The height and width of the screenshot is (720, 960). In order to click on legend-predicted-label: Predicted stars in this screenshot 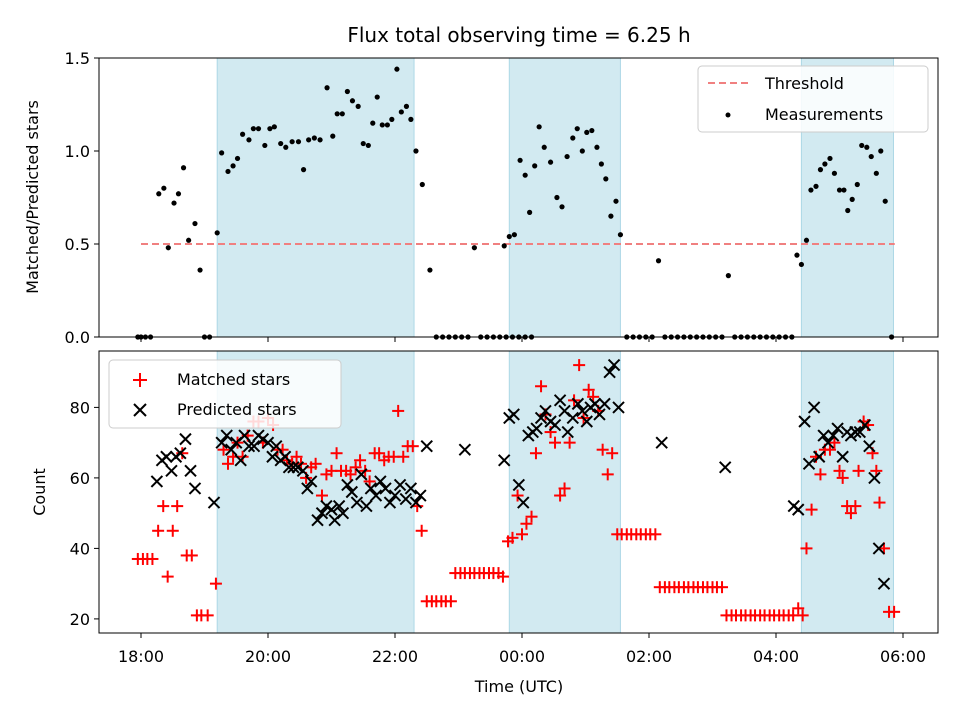, I will do `click(237, 409)`.